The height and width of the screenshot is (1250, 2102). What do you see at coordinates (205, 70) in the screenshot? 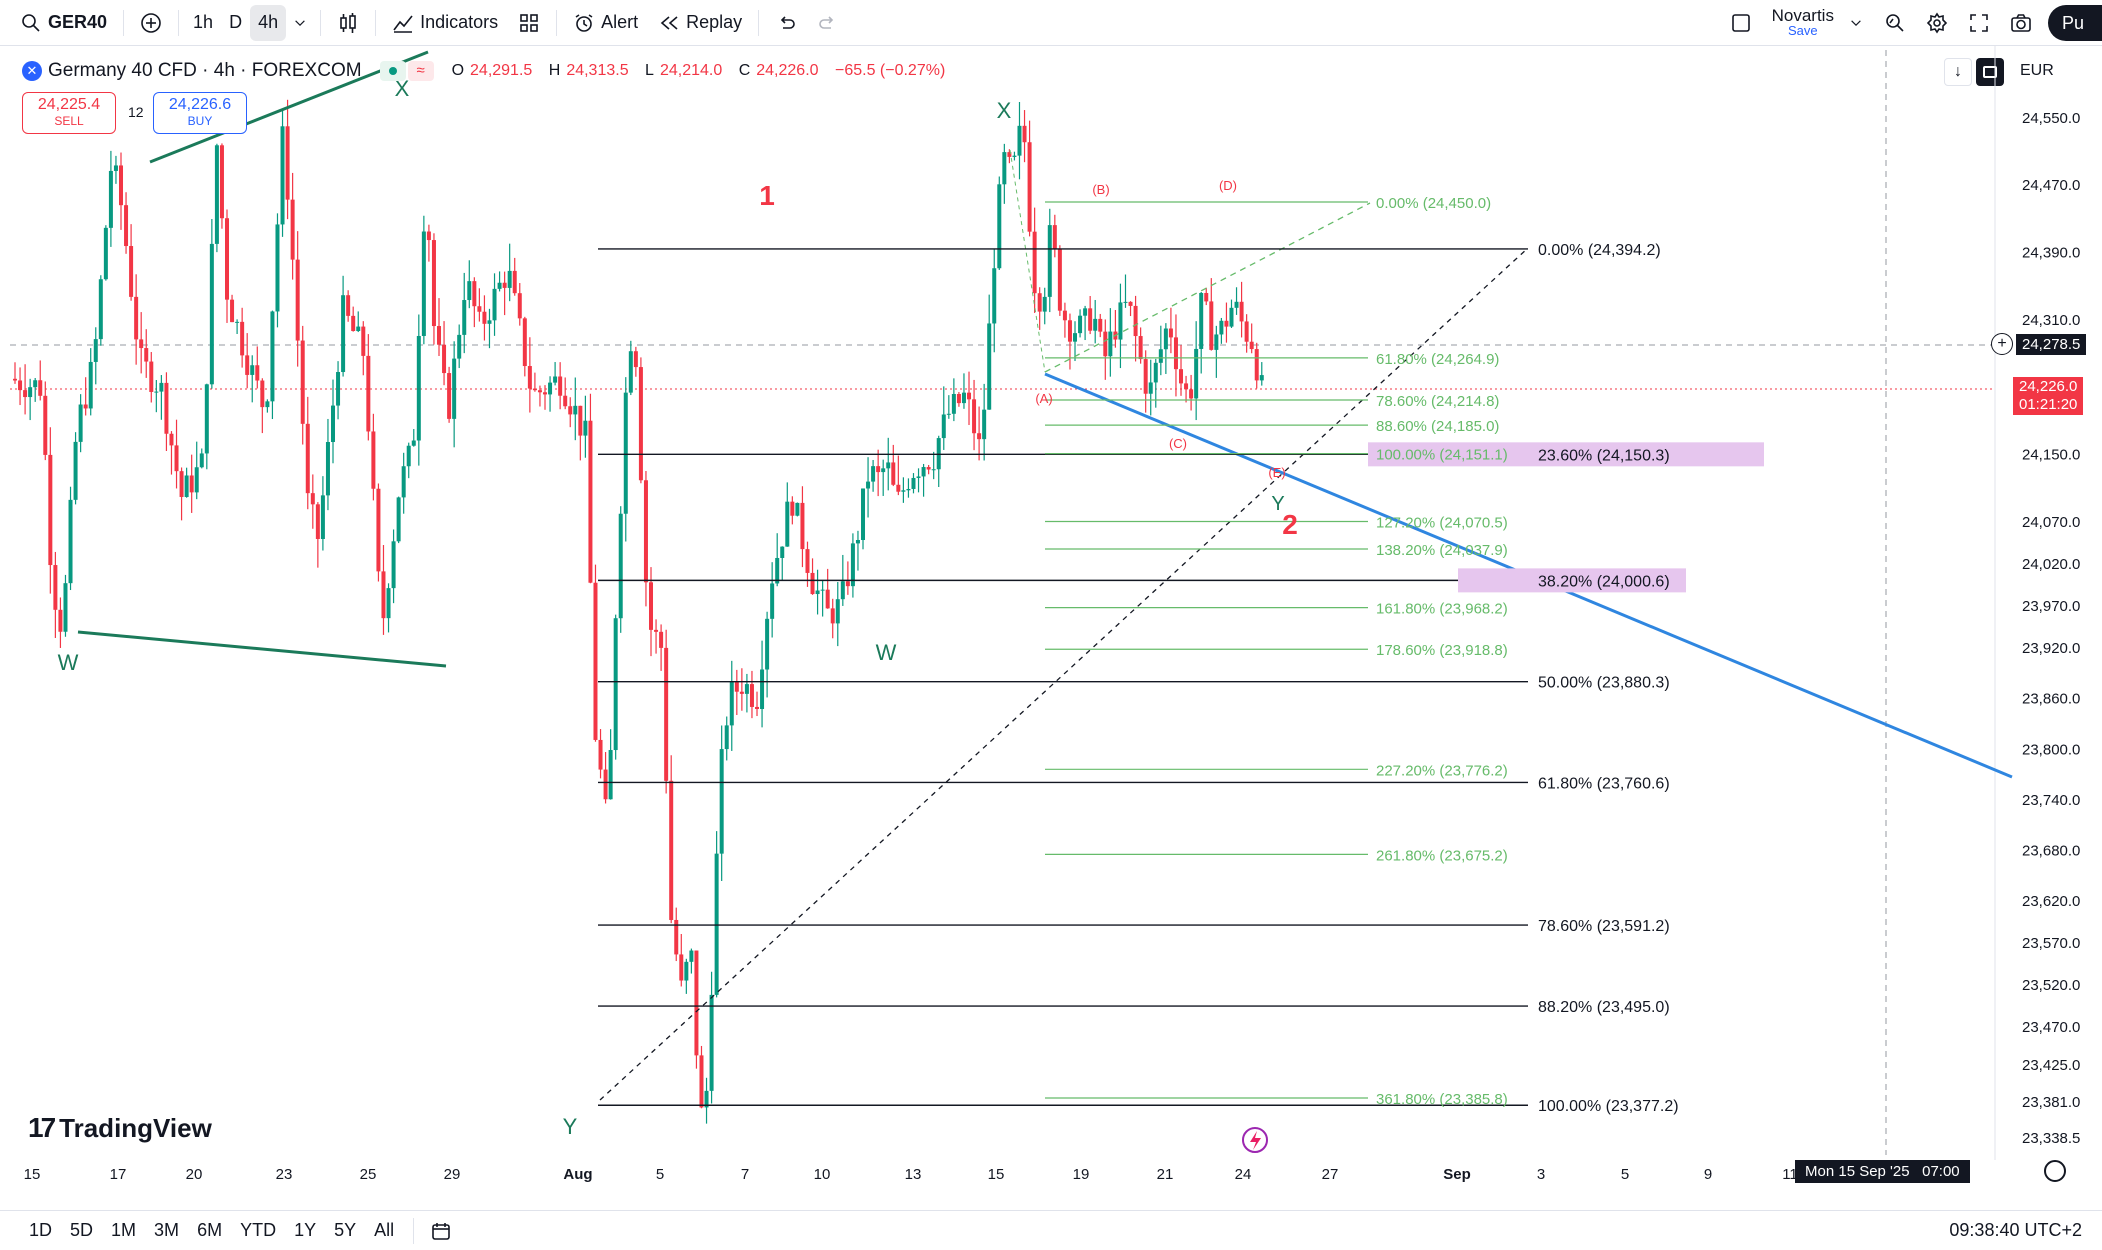
I see `chart-title: Germany 40 CFD · 4h · FOREXCOM` at bounding box center [205, 70].